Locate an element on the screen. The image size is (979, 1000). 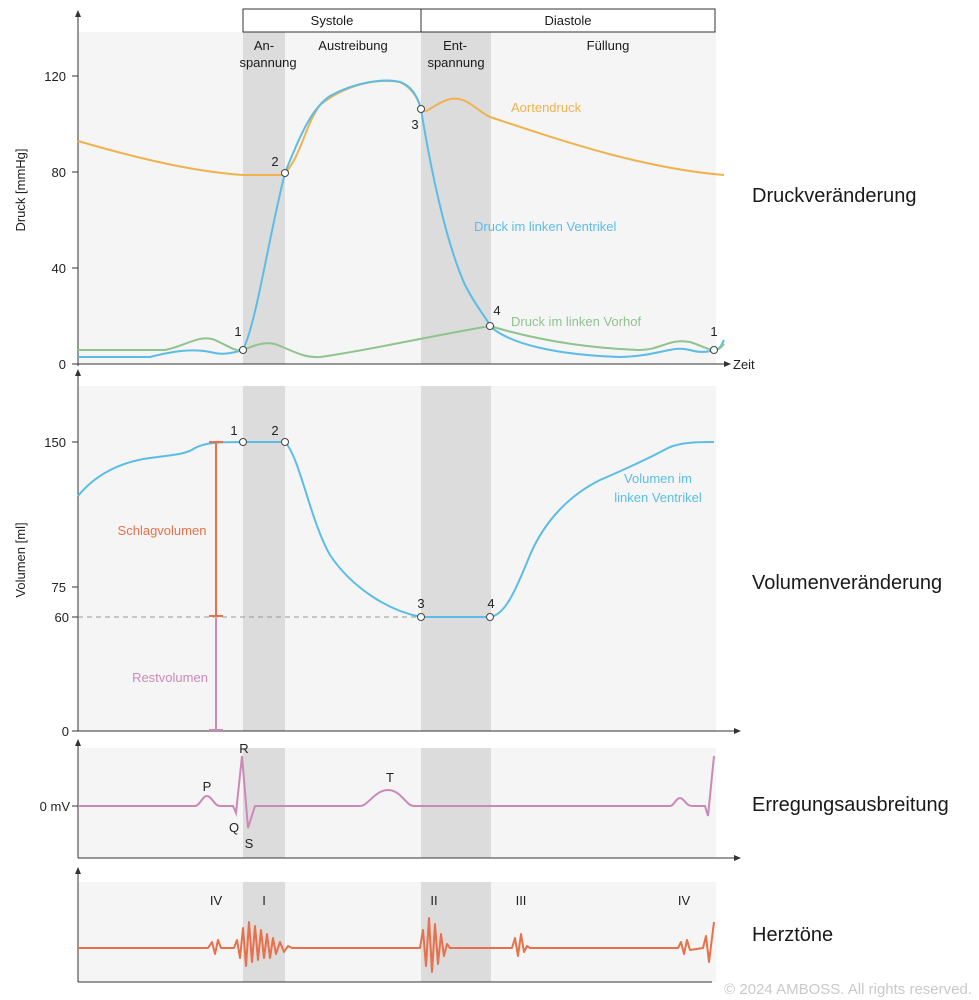
volume-tick-label-150: 150 is located at coordinates (55, 442).